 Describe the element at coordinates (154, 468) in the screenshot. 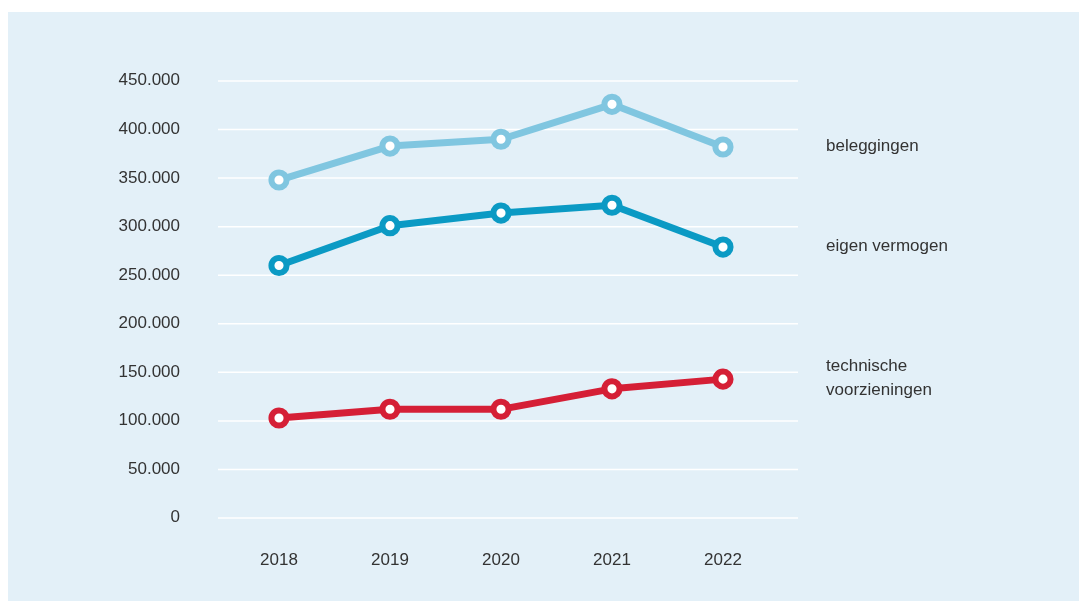

I see `y-tick-label: 50.000` at that location.